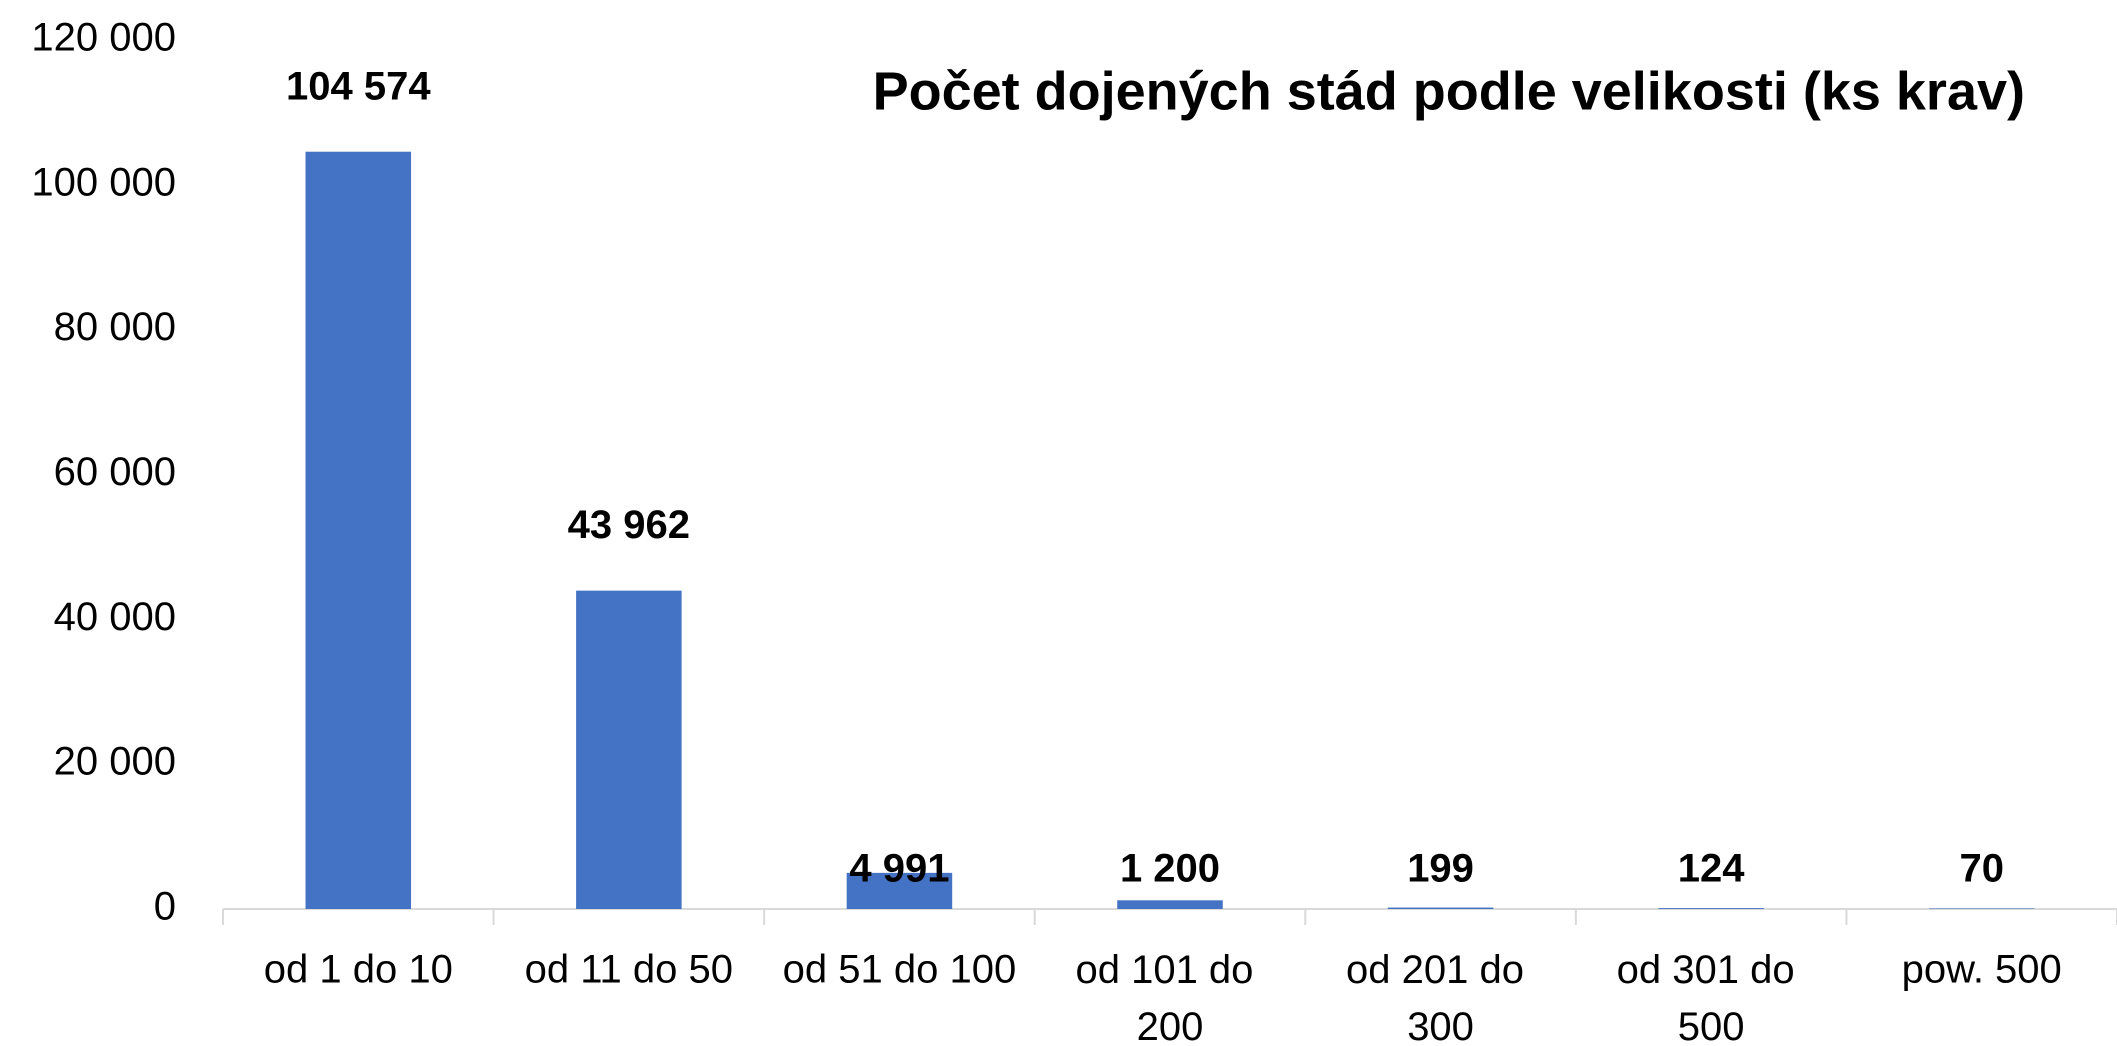 The image size is (2117, 1046). What do you see at coordinates (115, 472) in the screenshot?
I see `y-tick-label: 60 000` at bounding box center [115, 472].